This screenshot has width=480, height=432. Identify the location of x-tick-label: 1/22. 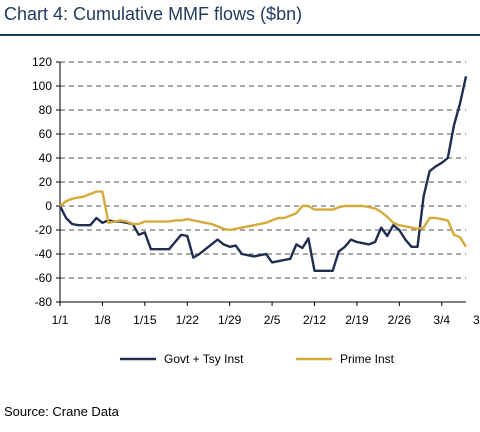
(188, 320).